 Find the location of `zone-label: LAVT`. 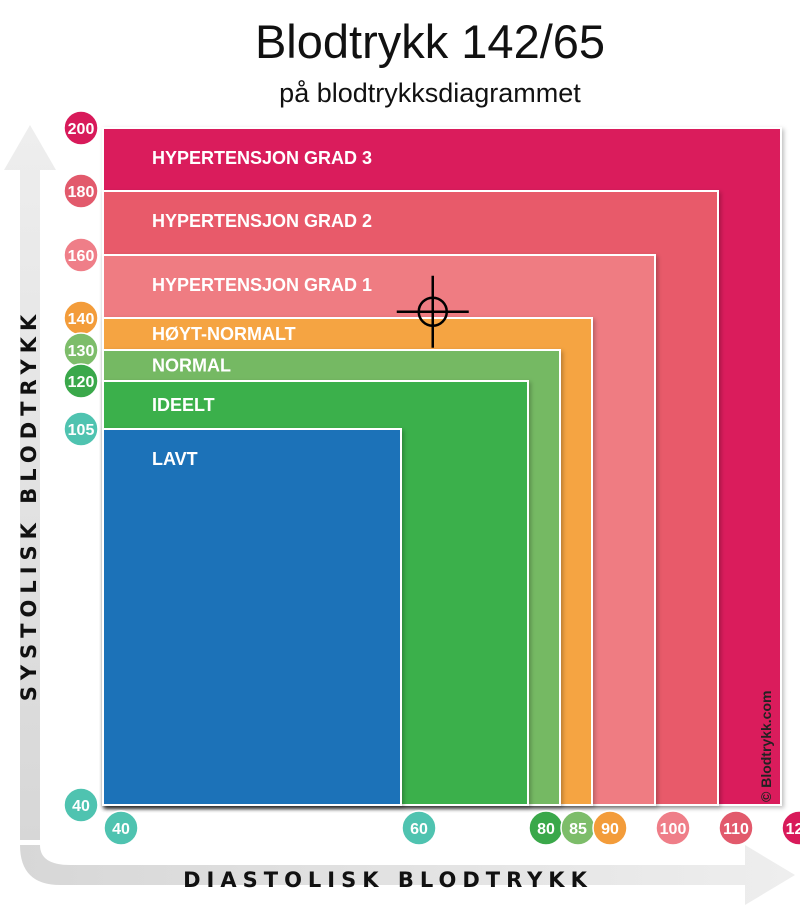

zone-label: LAVT is located at coordinates (175, 459).